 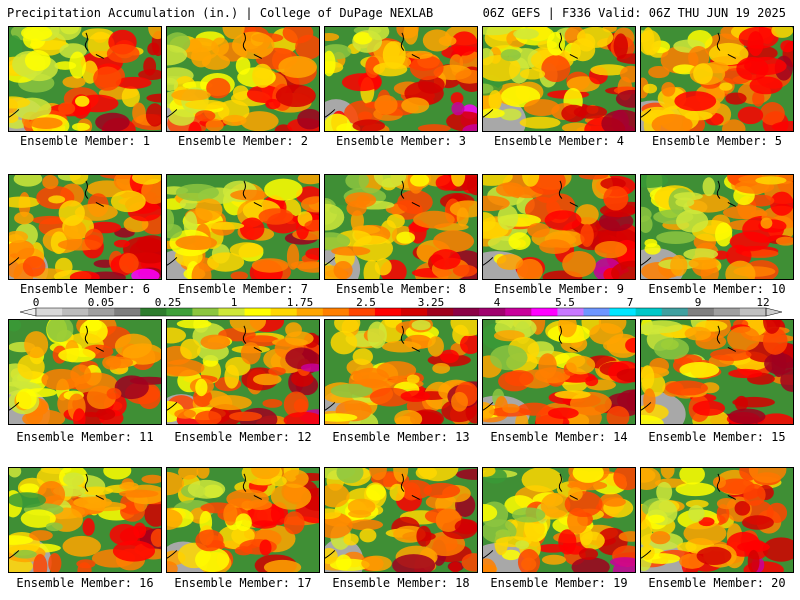 What do you see at coordinates (401, 437) in the screenshot?
I see `panel-caption: Ensemble Member: 13` at bounding box center [401, 437].